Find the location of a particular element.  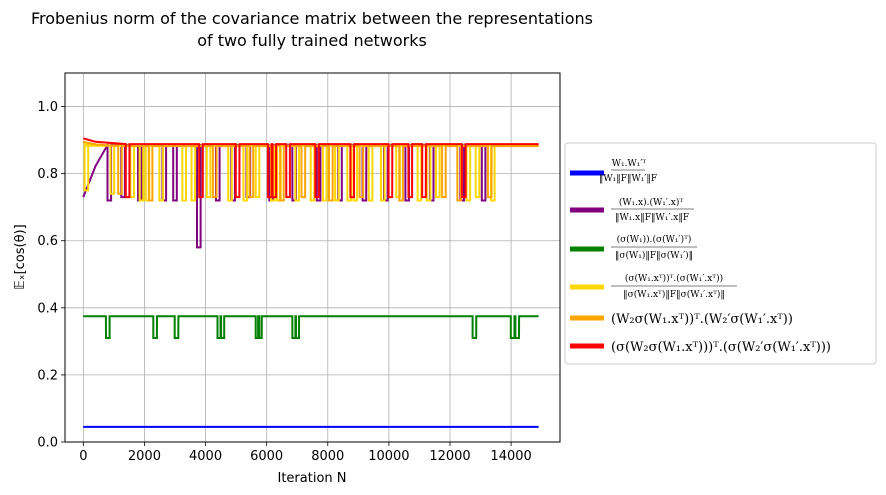

y-ticks: 0.0 0.2 0.4 0.6 0.8 1.0 is located at coordinates (51, 275).